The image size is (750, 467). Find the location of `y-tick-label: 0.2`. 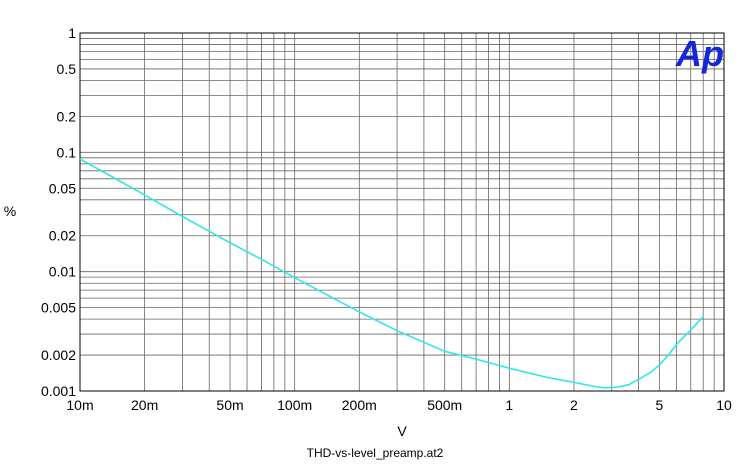

y-tick-label: 0.2 is located at coordinates (67, 116).